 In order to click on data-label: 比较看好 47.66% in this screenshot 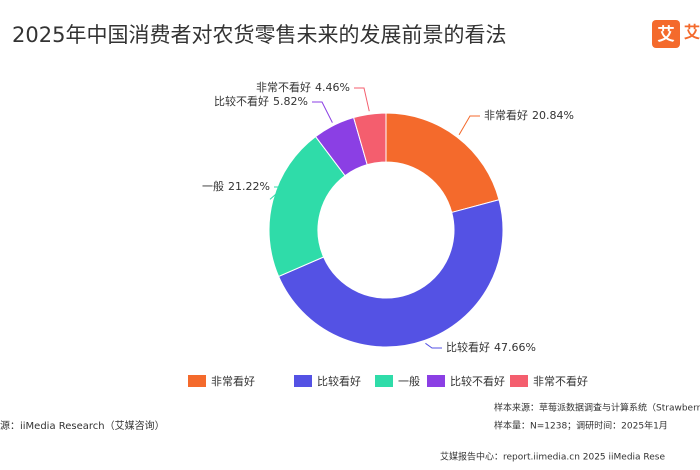, I will do `click(491, 347)`.